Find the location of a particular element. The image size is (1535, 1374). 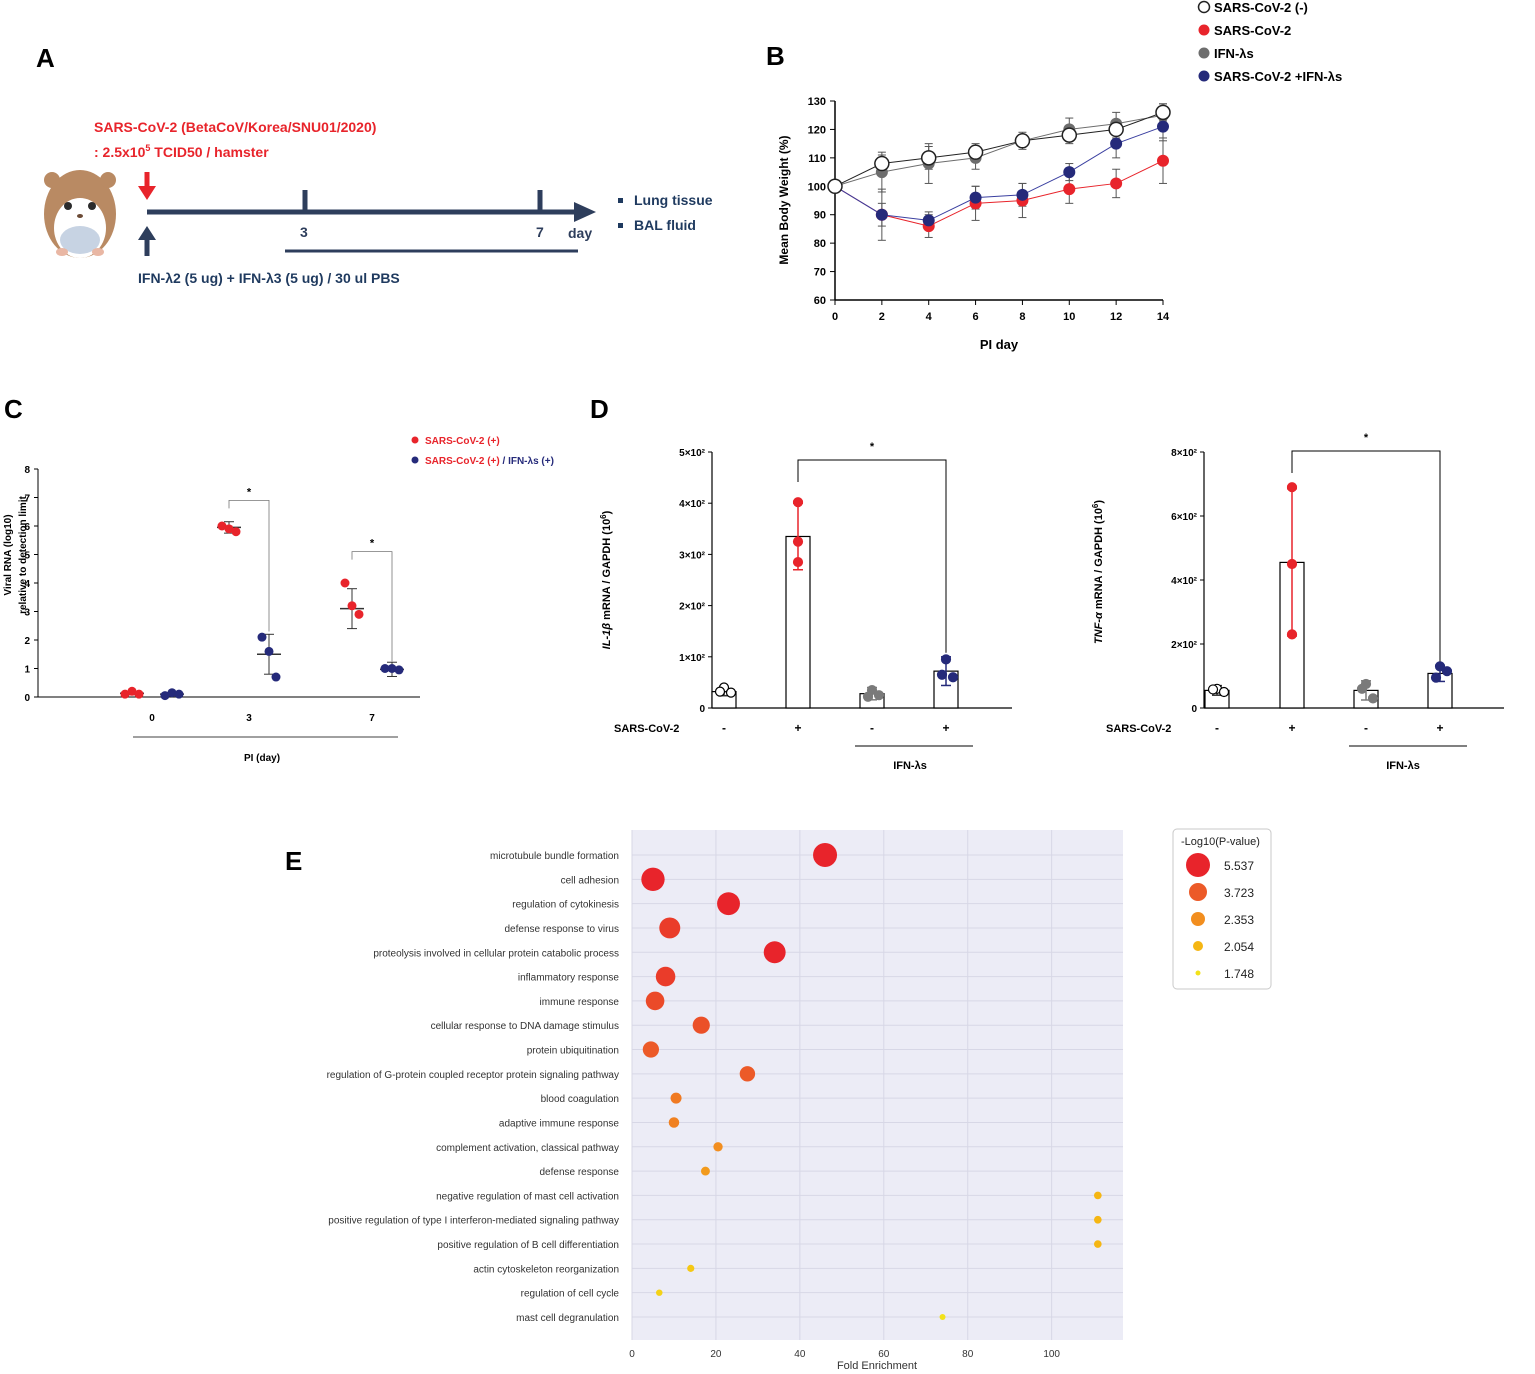

panel-e-xtick-label: 80 is located at coordinates (968, 1354).